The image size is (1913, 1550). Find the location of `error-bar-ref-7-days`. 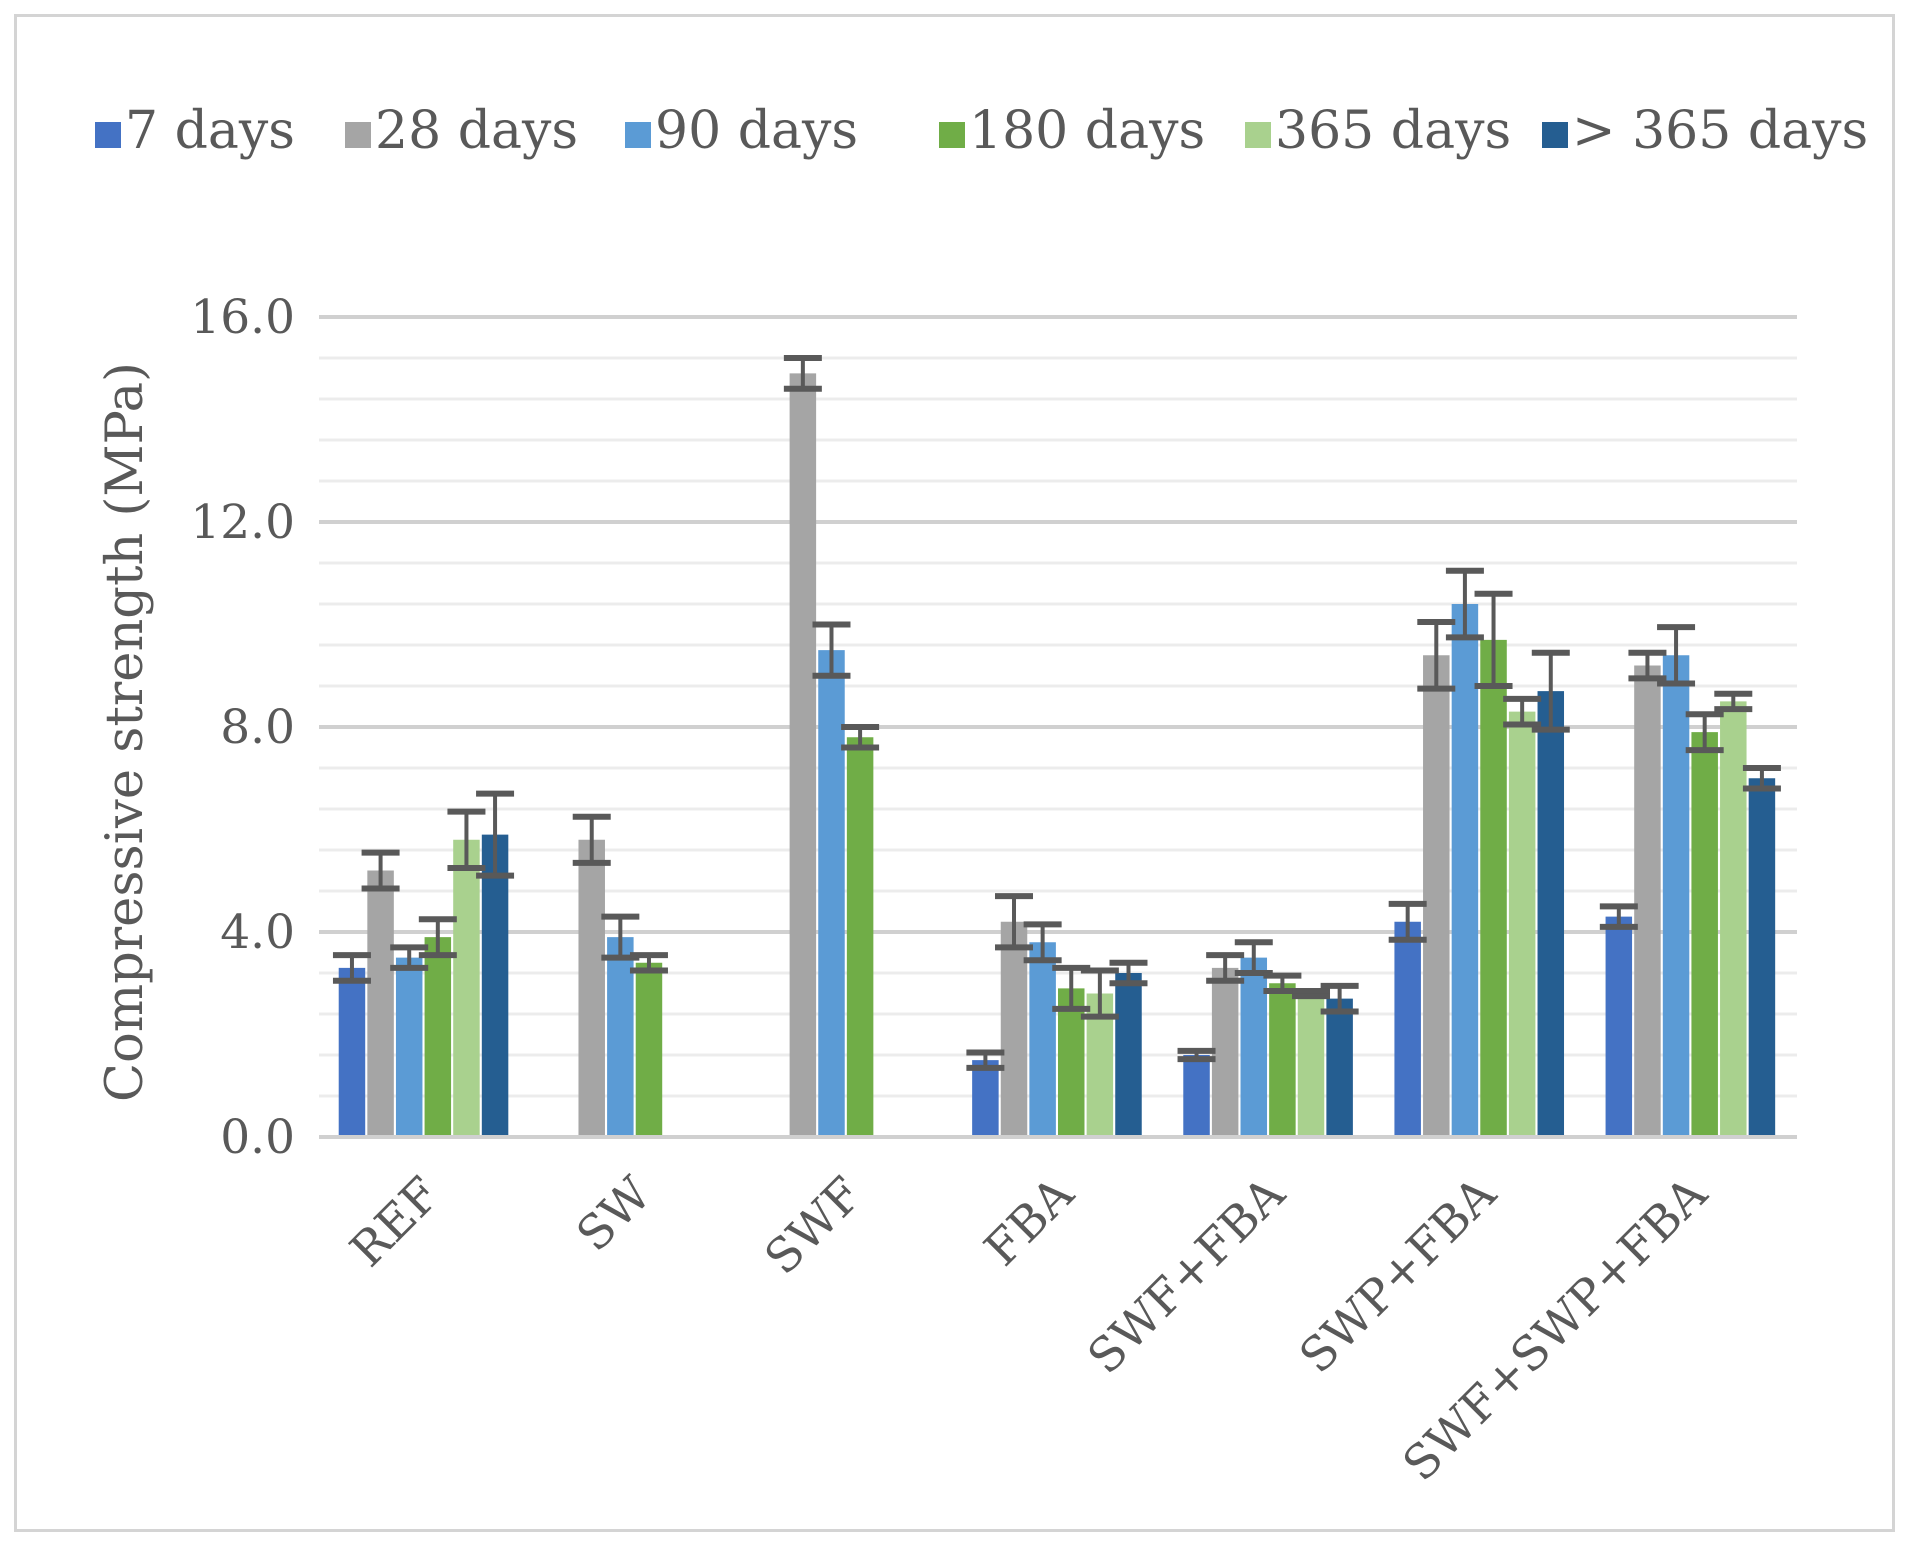

error-bar-ref-7-days is located at coordinates (351, 968).